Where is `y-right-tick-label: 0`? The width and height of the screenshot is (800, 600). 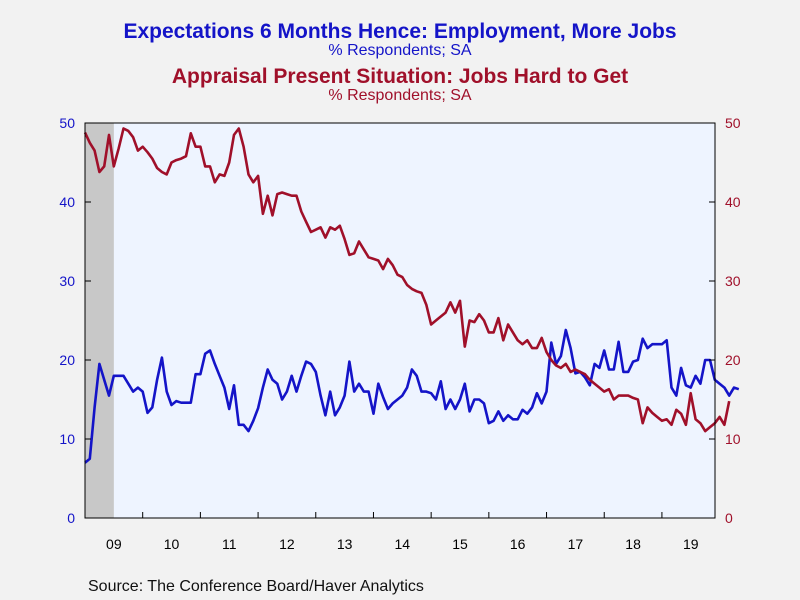 y-right-tick-label: 0 is located at coordinates (729, 518).